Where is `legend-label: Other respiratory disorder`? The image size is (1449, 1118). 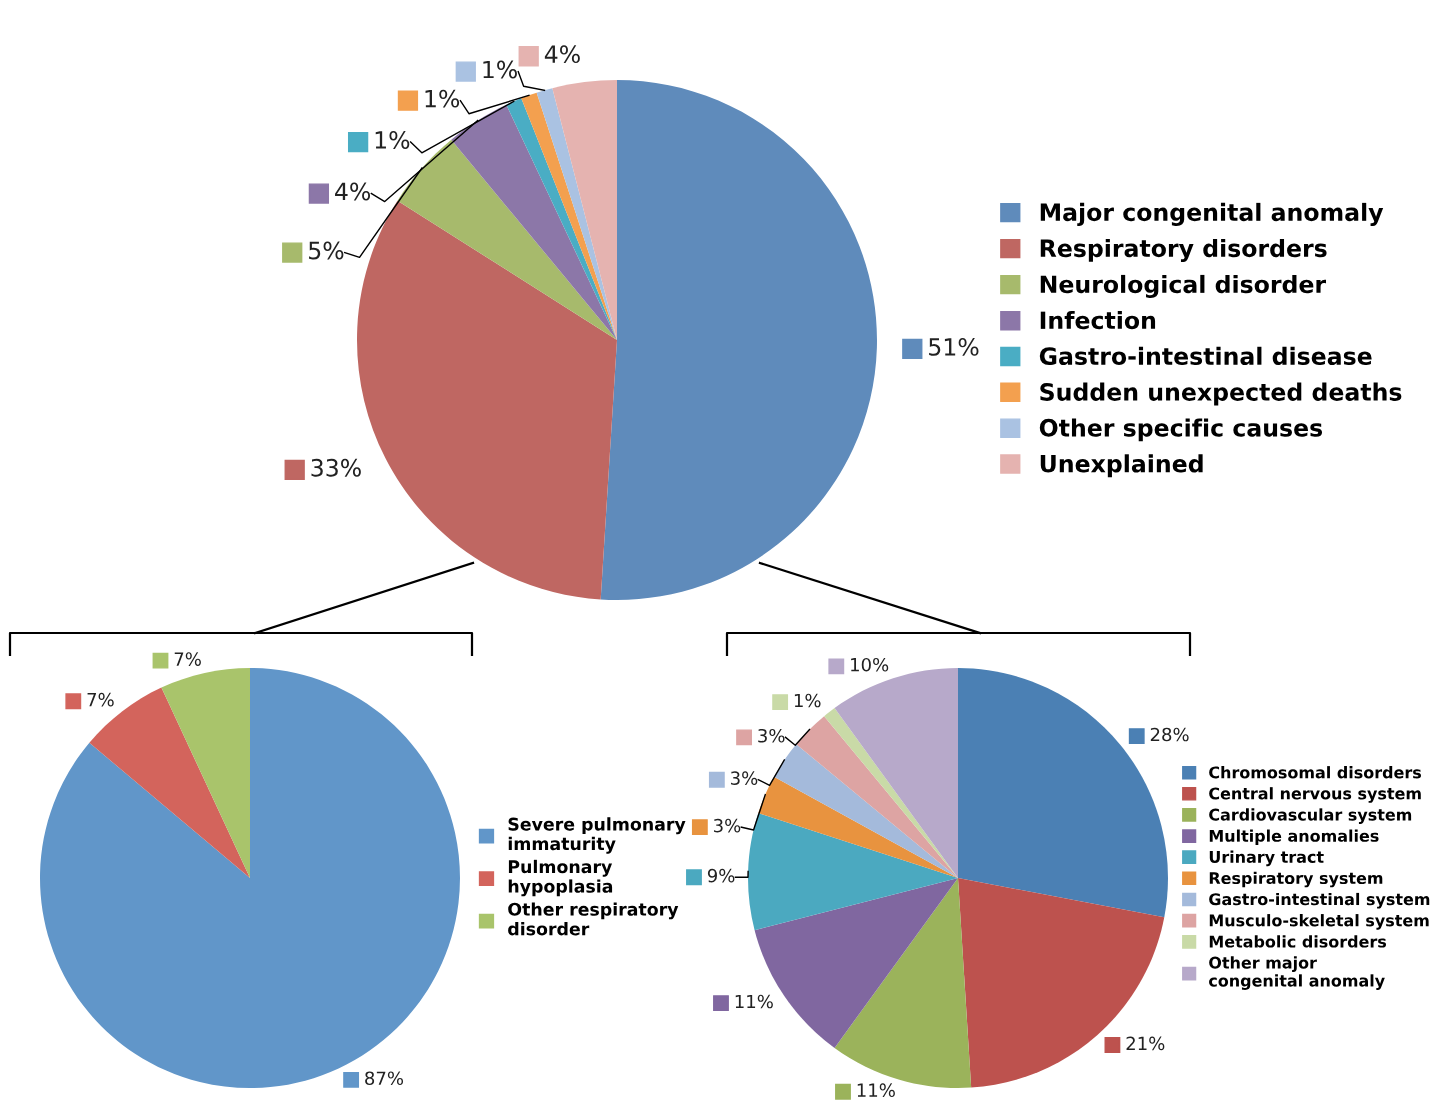 legend-label: Other respiratory disorder is located at coordinates (593, 919).